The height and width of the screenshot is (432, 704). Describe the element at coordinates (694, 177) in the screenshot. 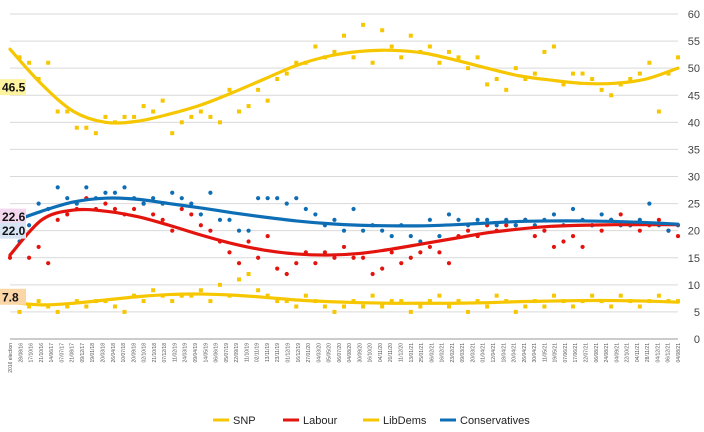

I see `y-axis-tick-labels: 0 5 10 15 20 25 30 35 40 45 50 55 60` at that location.